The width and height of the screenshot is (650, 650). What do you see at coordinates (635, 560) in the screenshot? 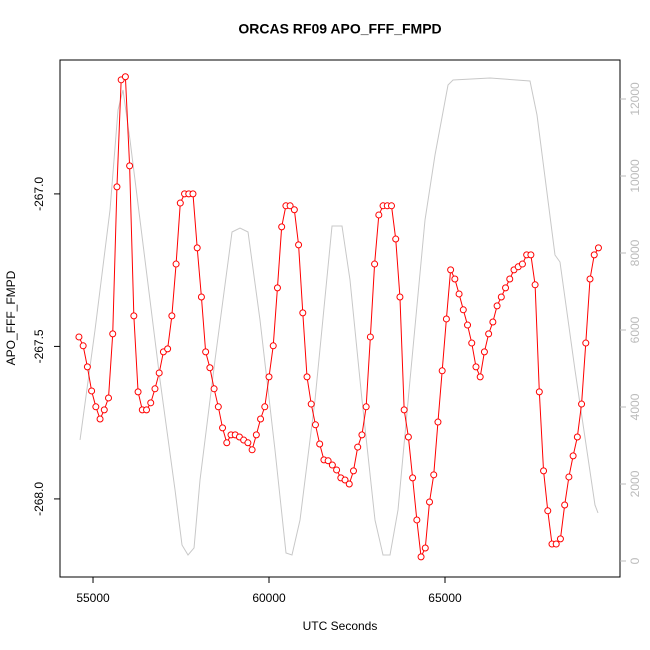
I see `y2-tick-label: 0` at bounding box center [635, 560].